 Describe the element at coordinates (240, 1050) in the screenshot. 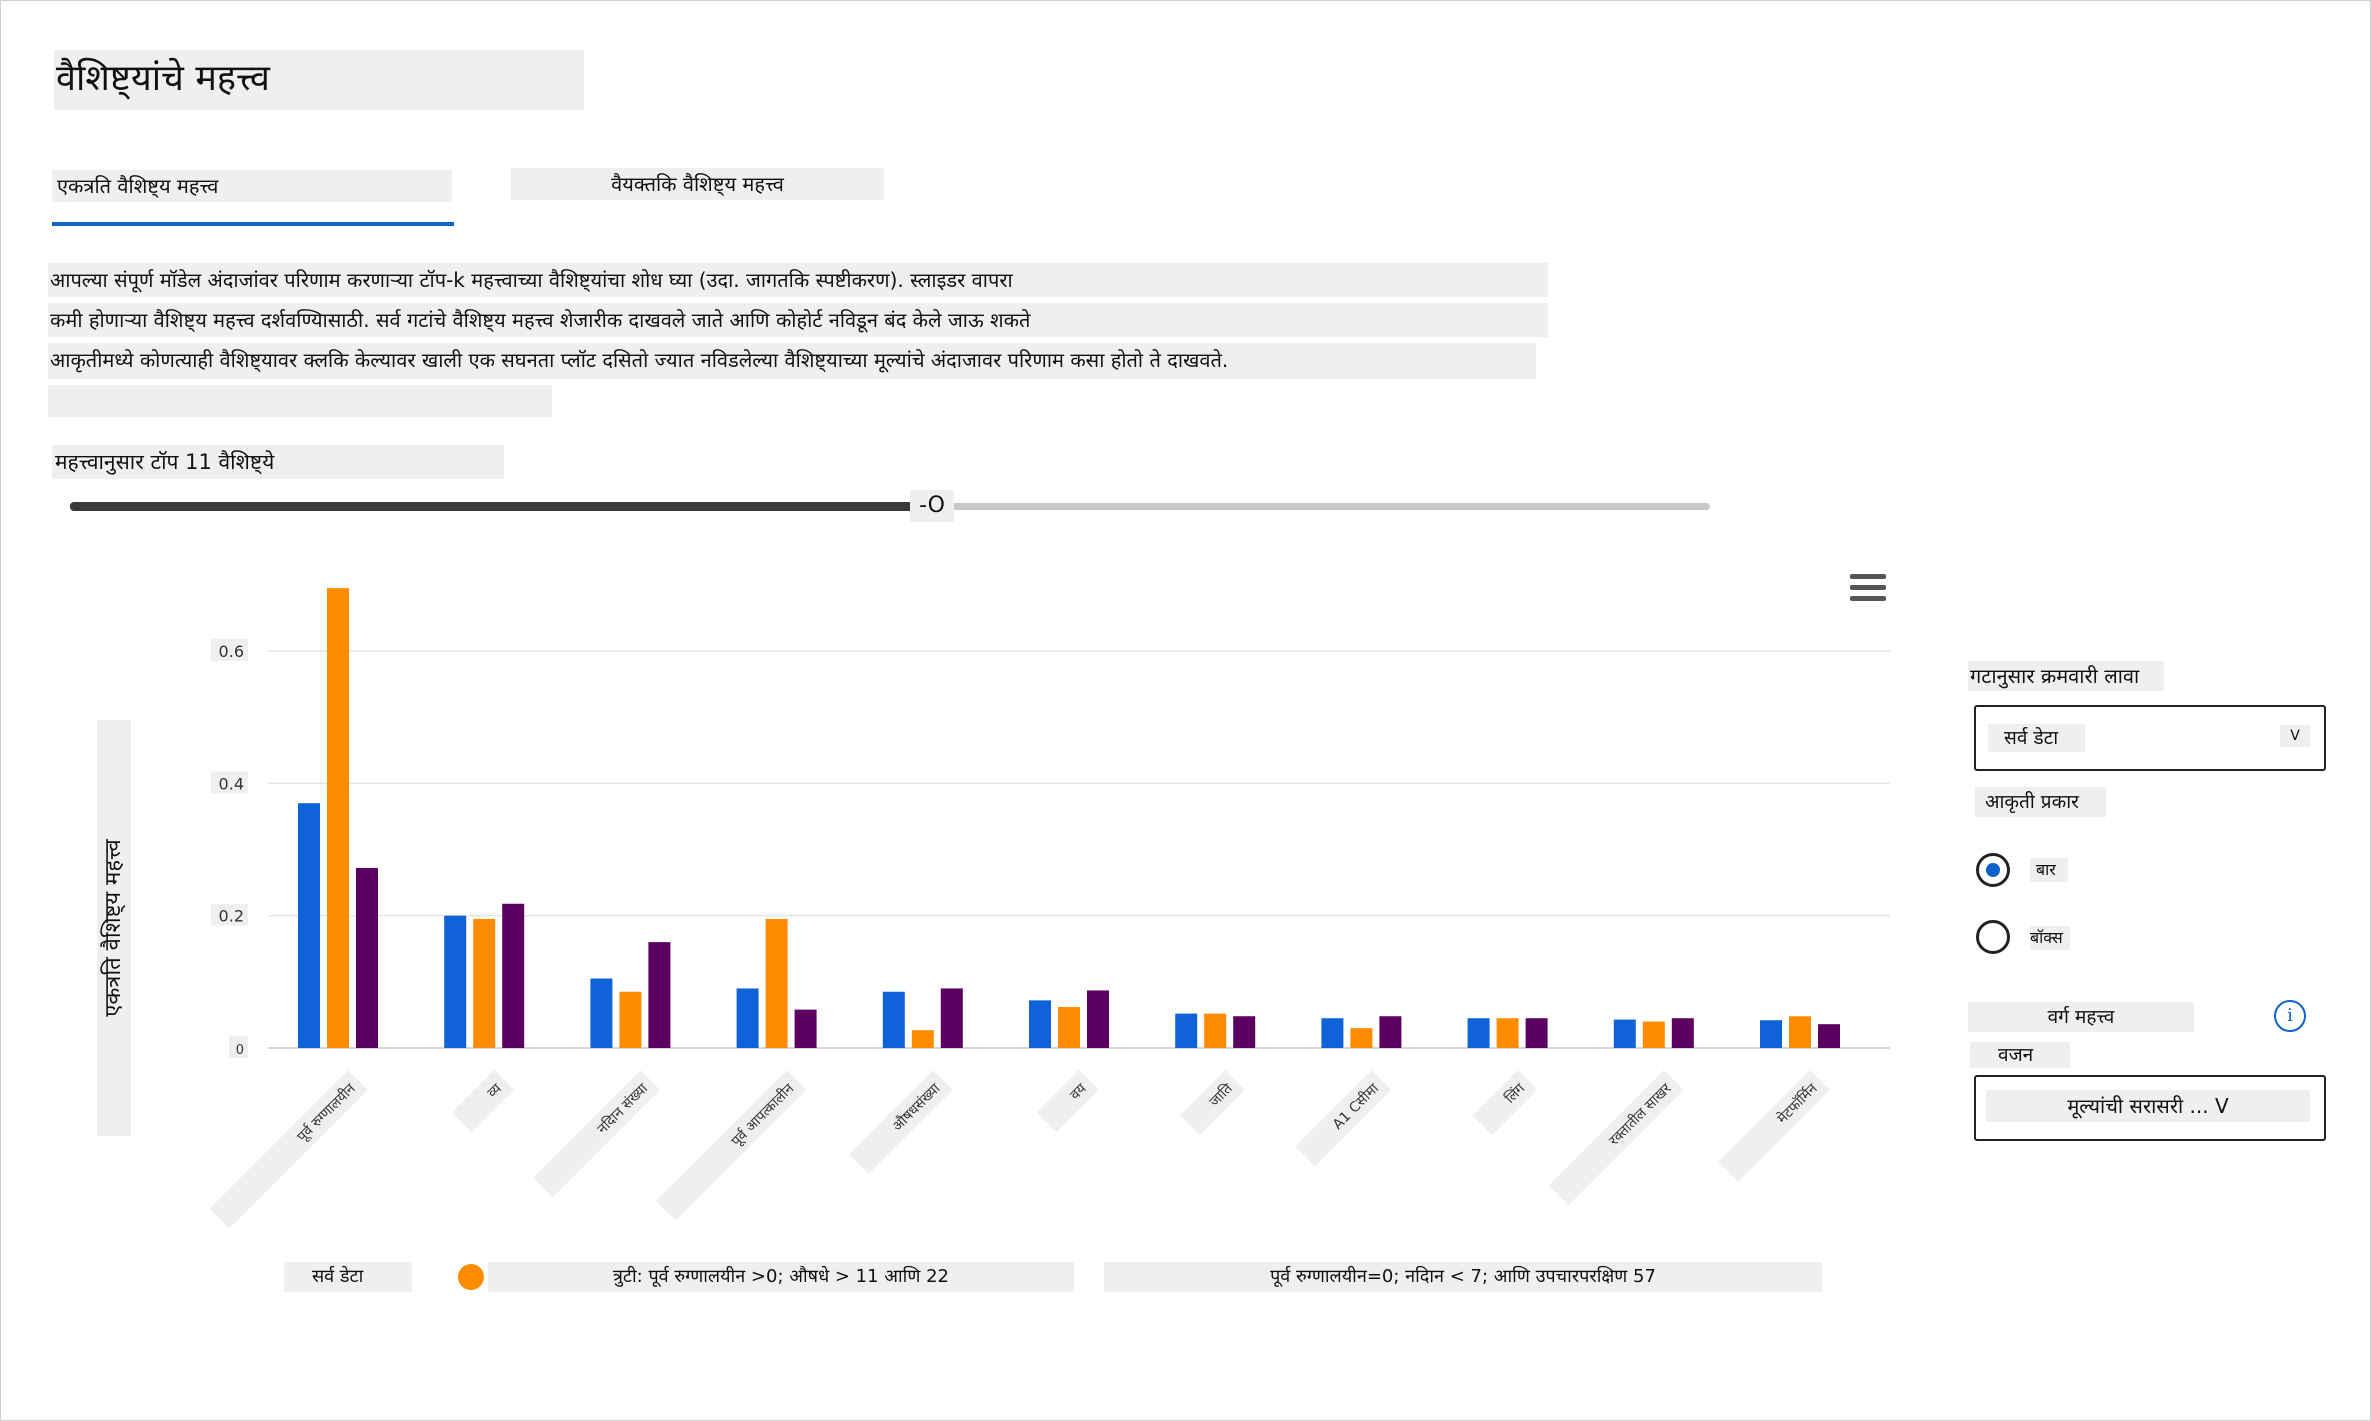

I see `y-tick-label: 0` at that location.